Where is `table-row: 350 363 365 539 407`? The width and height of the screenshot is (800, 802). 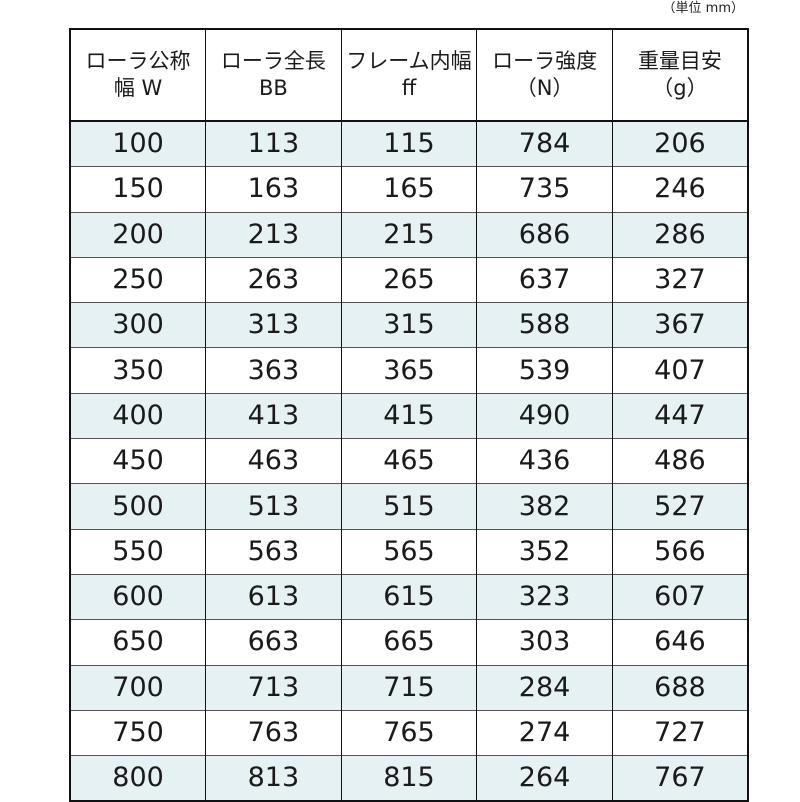
table-row: 350 363 365 539 407 is located at coordinates (409, 370).